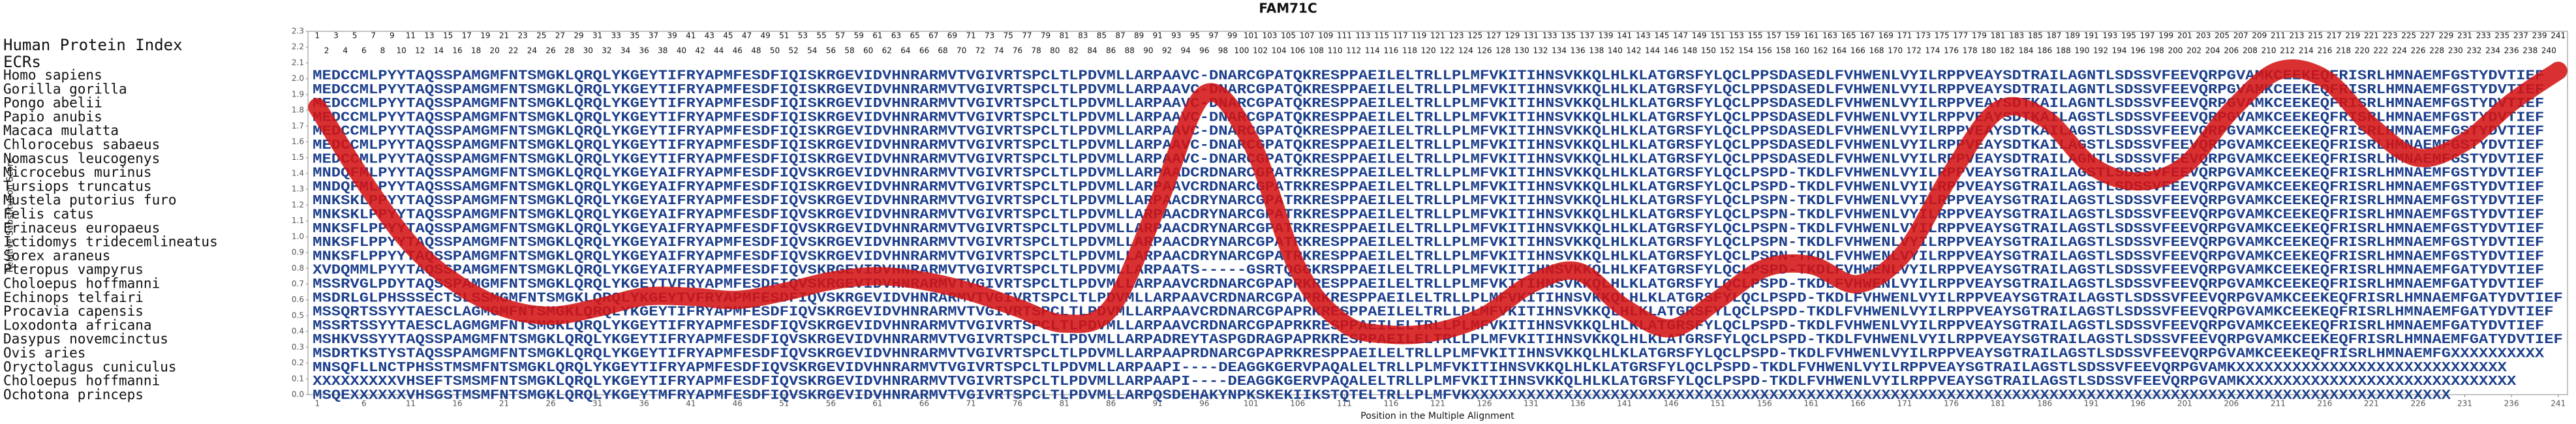 The width and height of the screenshot is (2576, 424). What do you see at coordinates (1158, 403) in the screenshot?
I see `x-tick-label: 91` at bounding box center [1158, 403].